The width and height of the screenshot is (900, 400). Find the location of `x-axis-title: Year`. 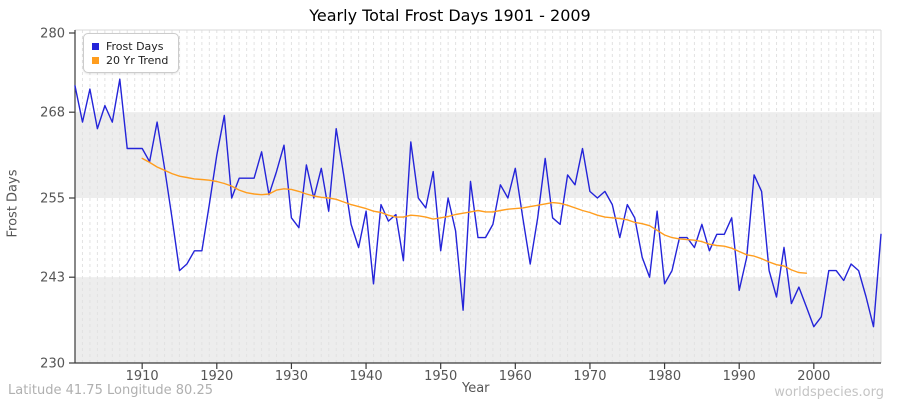

x-axis-title: Year is located at coordinates (476, 388).